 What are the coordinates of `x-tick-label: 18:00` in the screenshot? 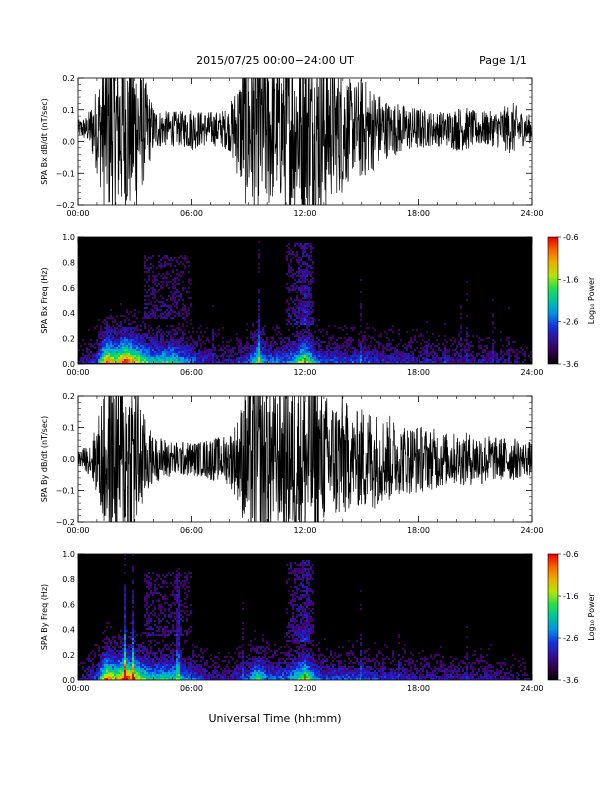 It's located at (418, 372).